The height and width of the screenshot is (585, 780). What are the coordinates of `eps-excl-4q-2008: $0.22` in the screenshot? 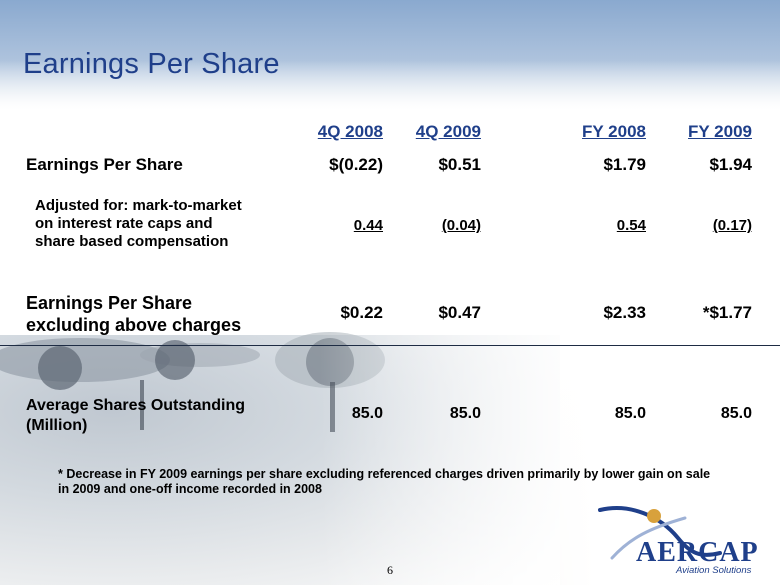 It's located at (361, 312).